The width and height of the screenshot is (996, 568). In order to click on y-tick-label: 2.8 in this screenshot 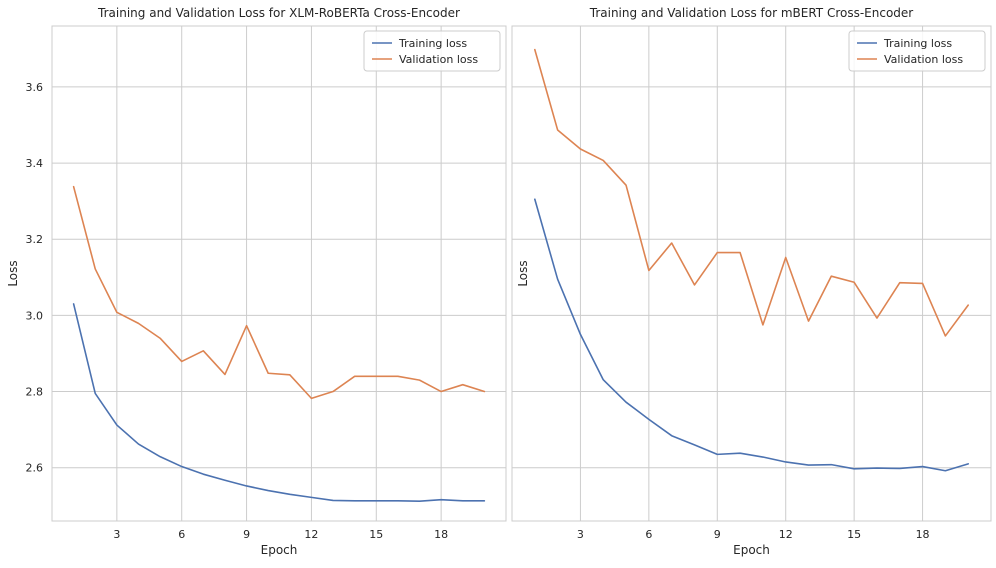, I will do `click(35, 392)`.